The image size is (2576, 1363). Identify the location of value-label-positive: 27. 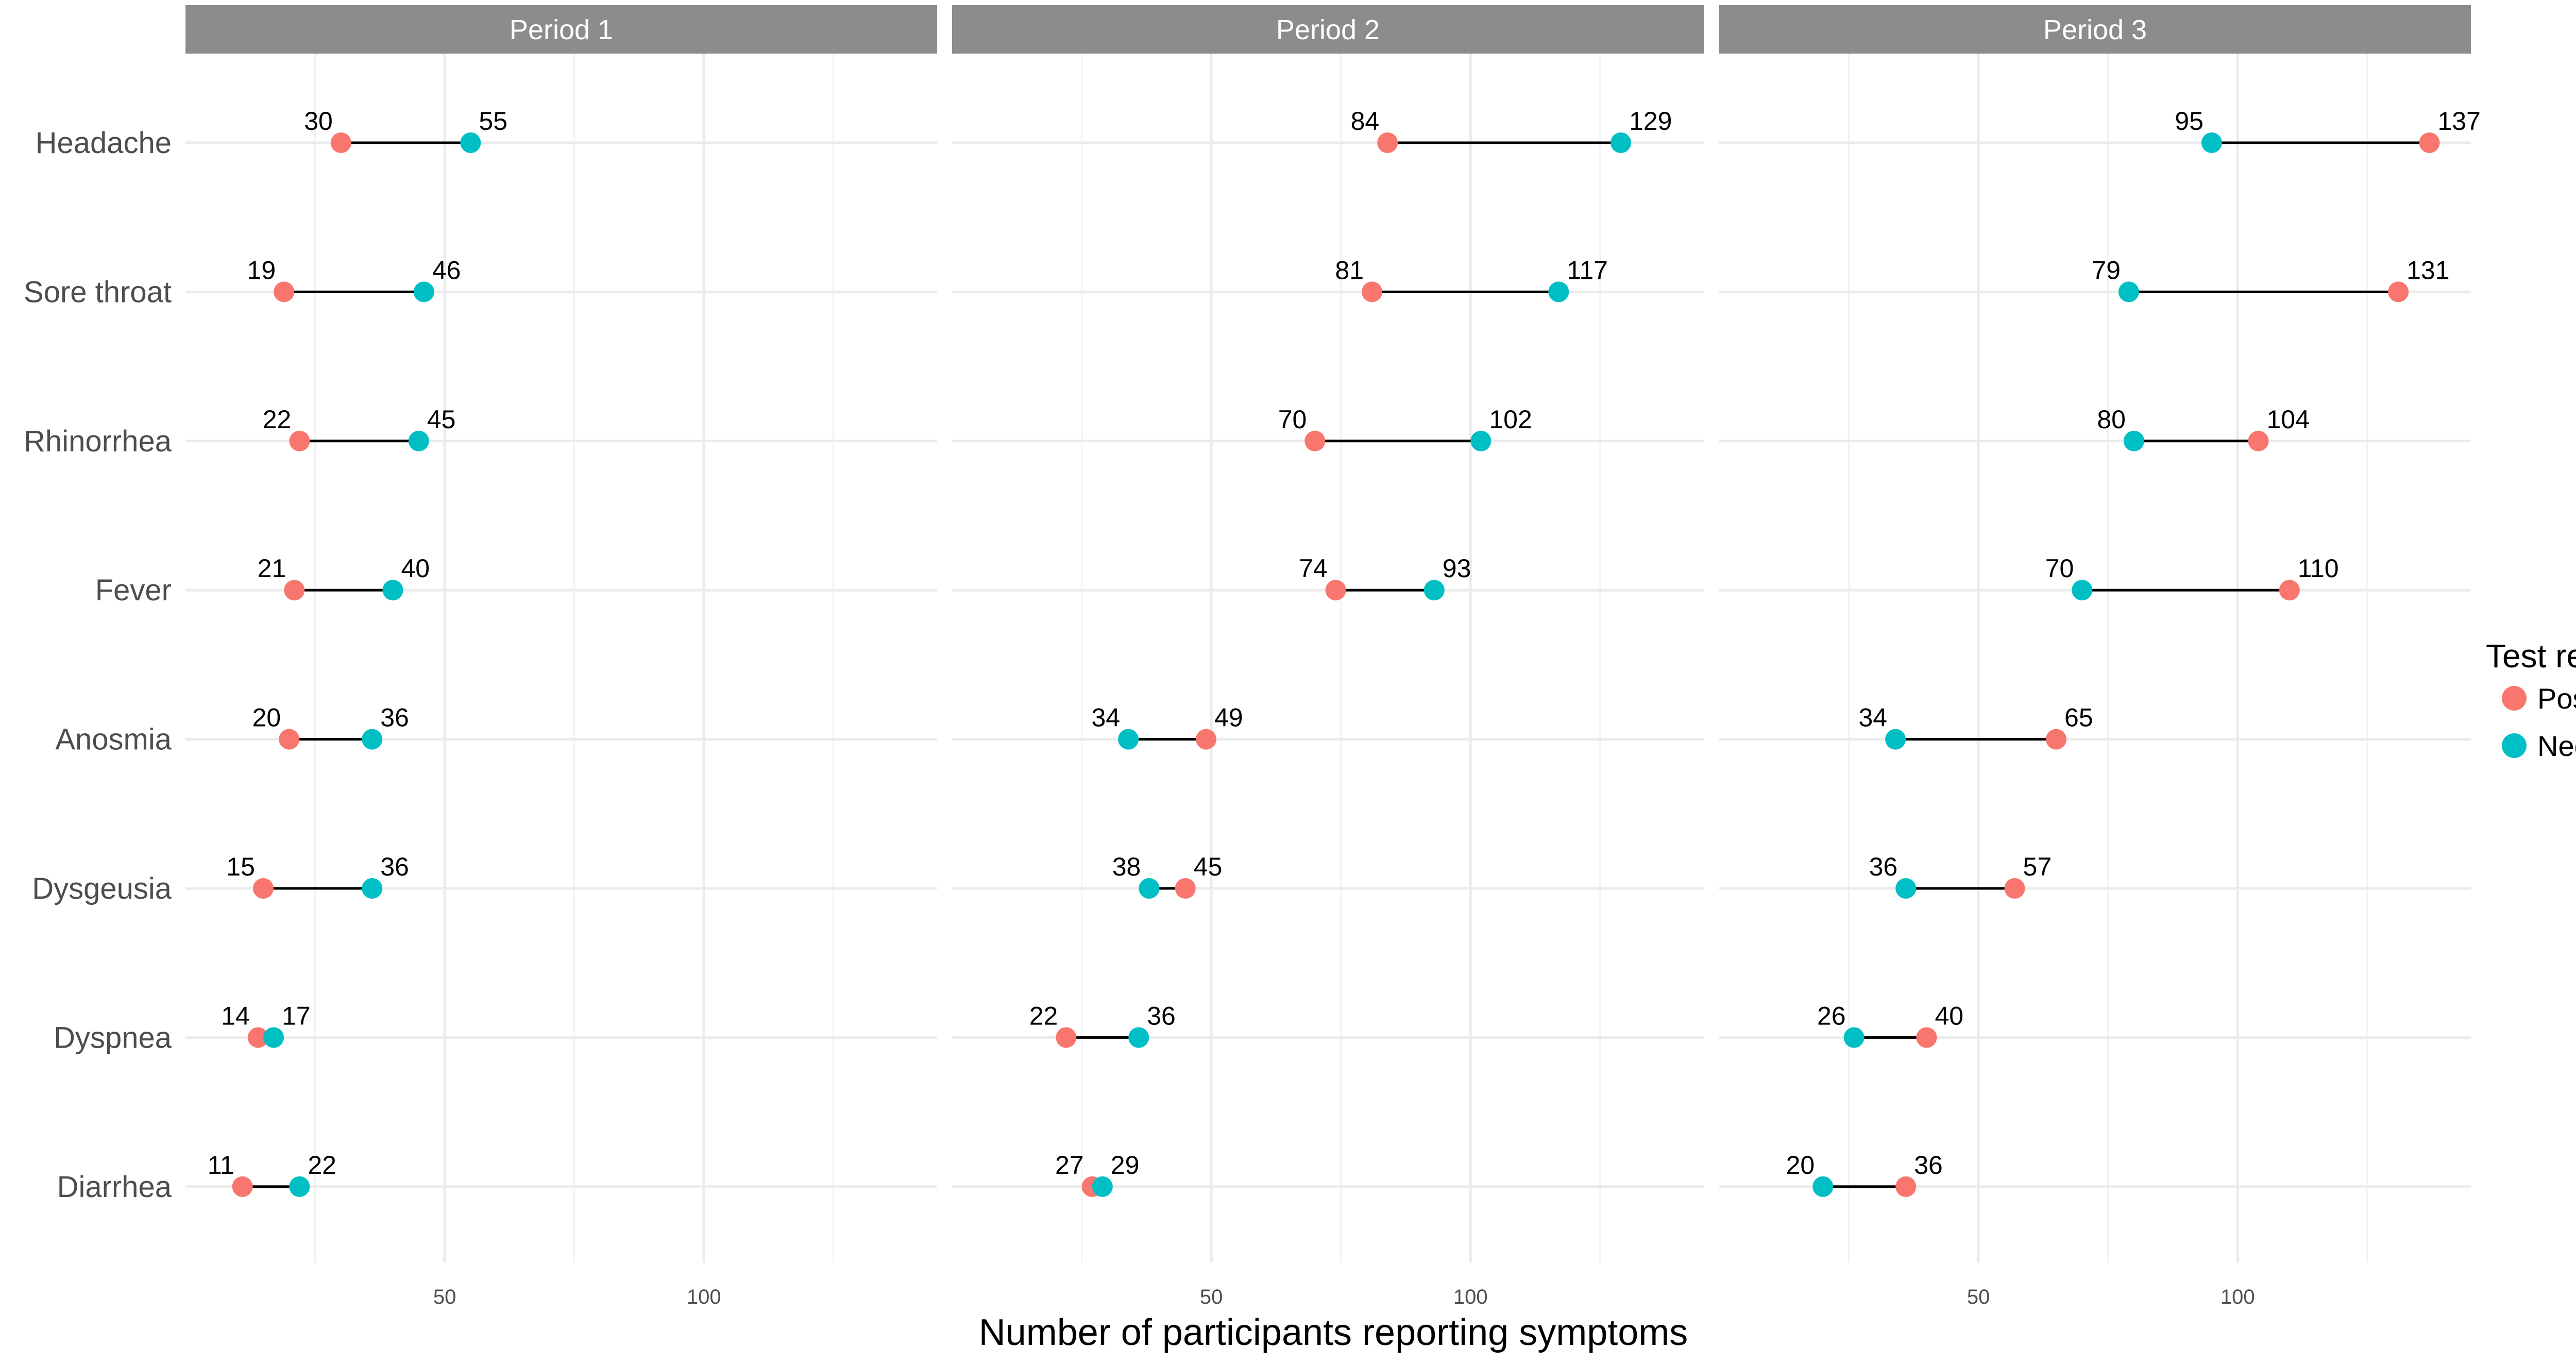
(1069, 1165).